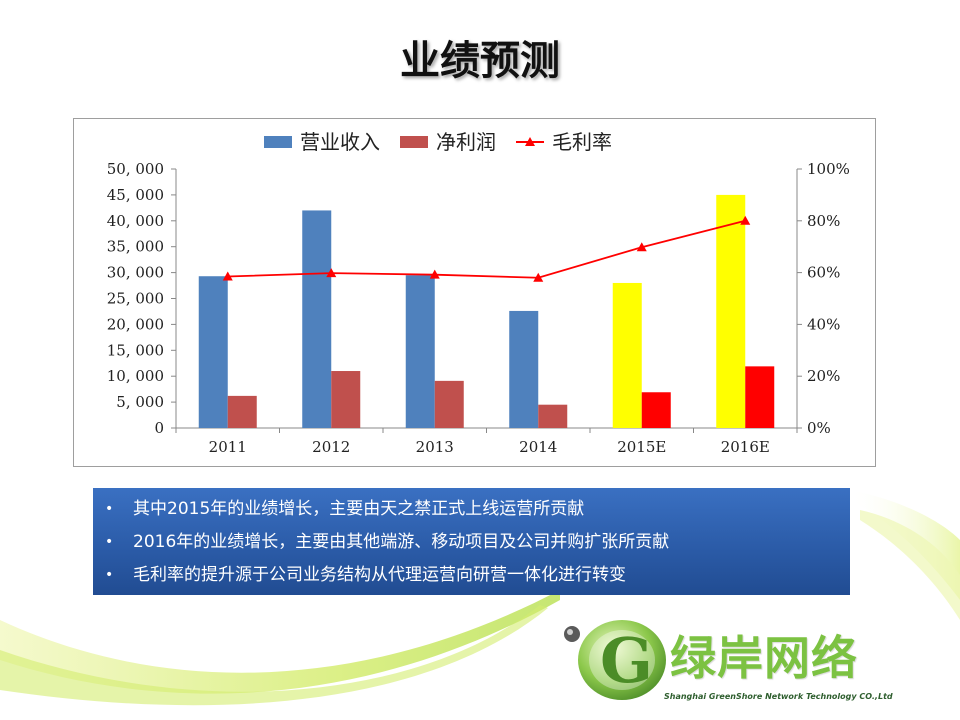 This screenshot has width=960, height=720. I want to click on bullet-item: • 其中2015年的业绩增长，主要由天之禁正式上线运营所贡献, so click(471, 509).